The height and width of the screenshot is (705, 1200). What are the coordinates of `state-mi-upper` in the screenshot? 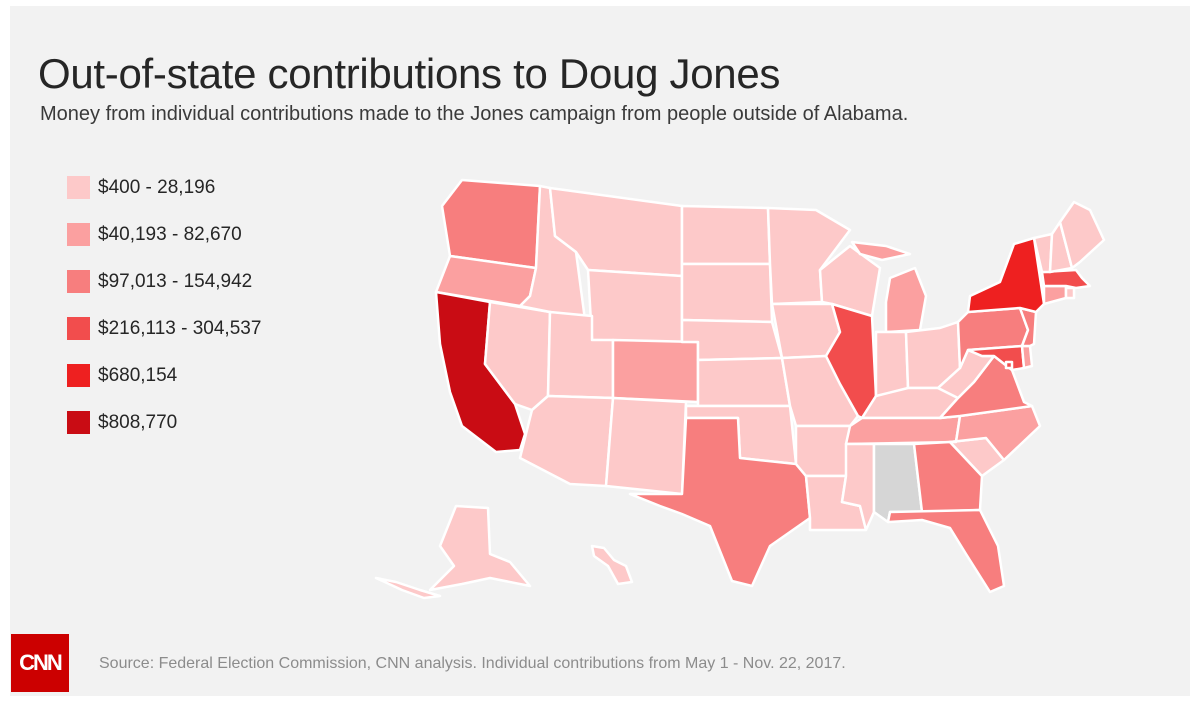 It's located at (881, 251).